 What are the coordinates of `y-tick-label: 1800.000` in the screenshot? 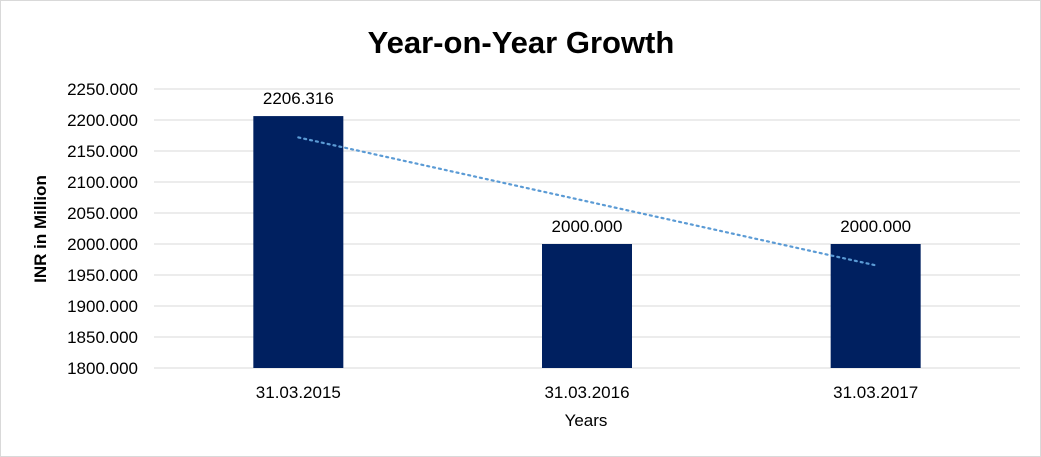 It's located at (102, 368).